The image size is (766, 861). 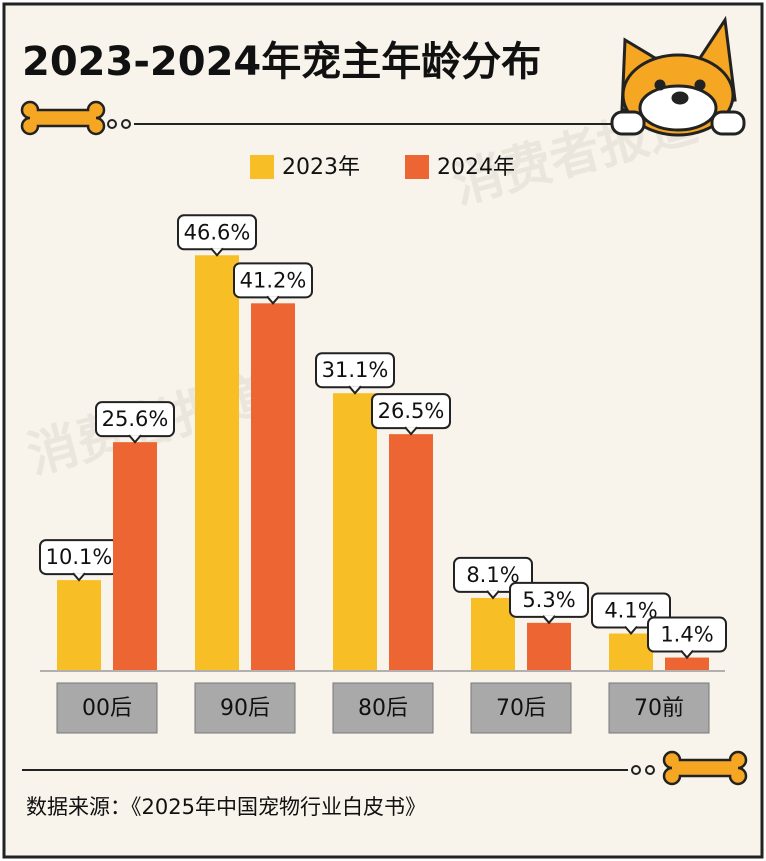 I want to click on legend-label: 2023年, so click(x=321, y=167).